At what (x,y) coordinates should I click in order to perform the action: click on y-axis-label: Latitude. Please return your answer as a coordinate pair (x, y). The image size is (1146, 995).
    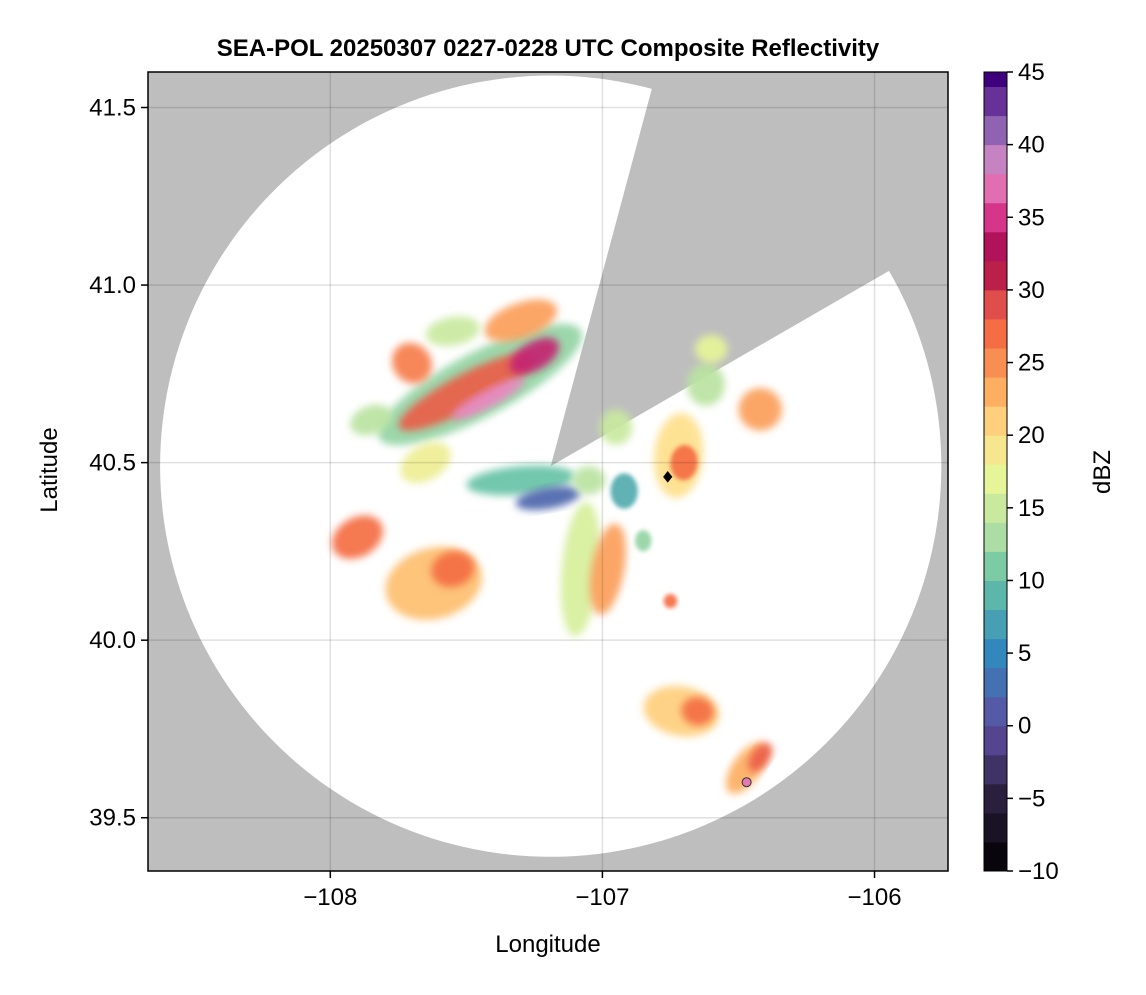
    Looking at the image, I should click on (49, 469).